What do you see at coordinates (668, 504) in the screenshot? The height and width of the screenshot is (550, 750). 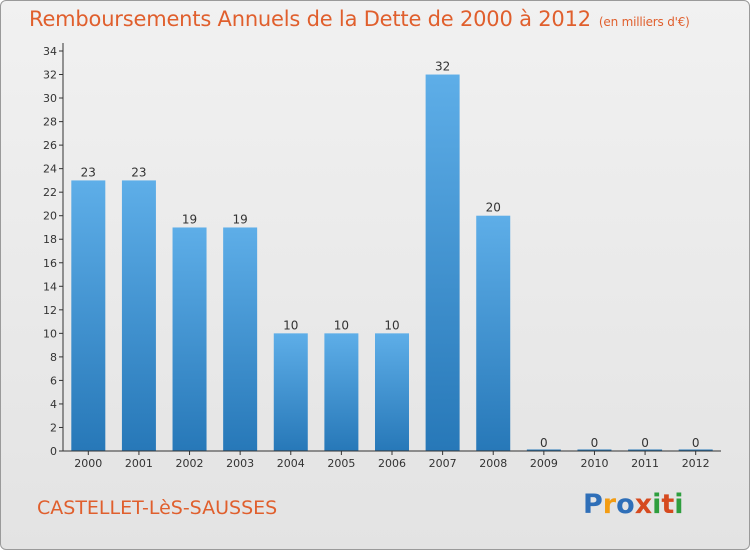 I see `logo-letter: t` at bounding box center [668, 504].